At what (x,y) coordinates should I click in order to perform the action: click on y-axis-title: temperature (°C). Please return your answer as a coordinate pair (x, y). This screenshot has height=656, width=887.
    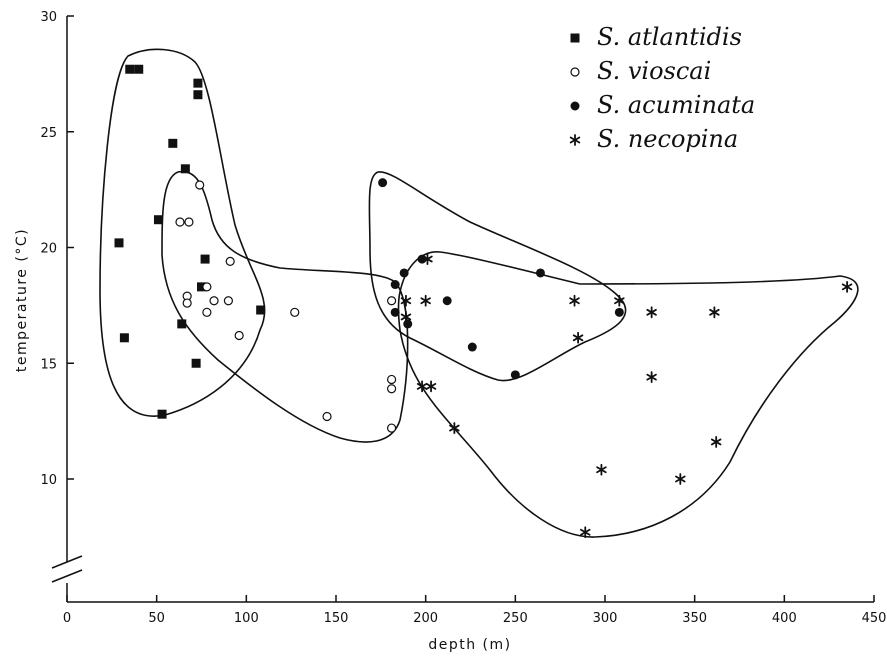
    Looking at the image, I should click on (22, 300).